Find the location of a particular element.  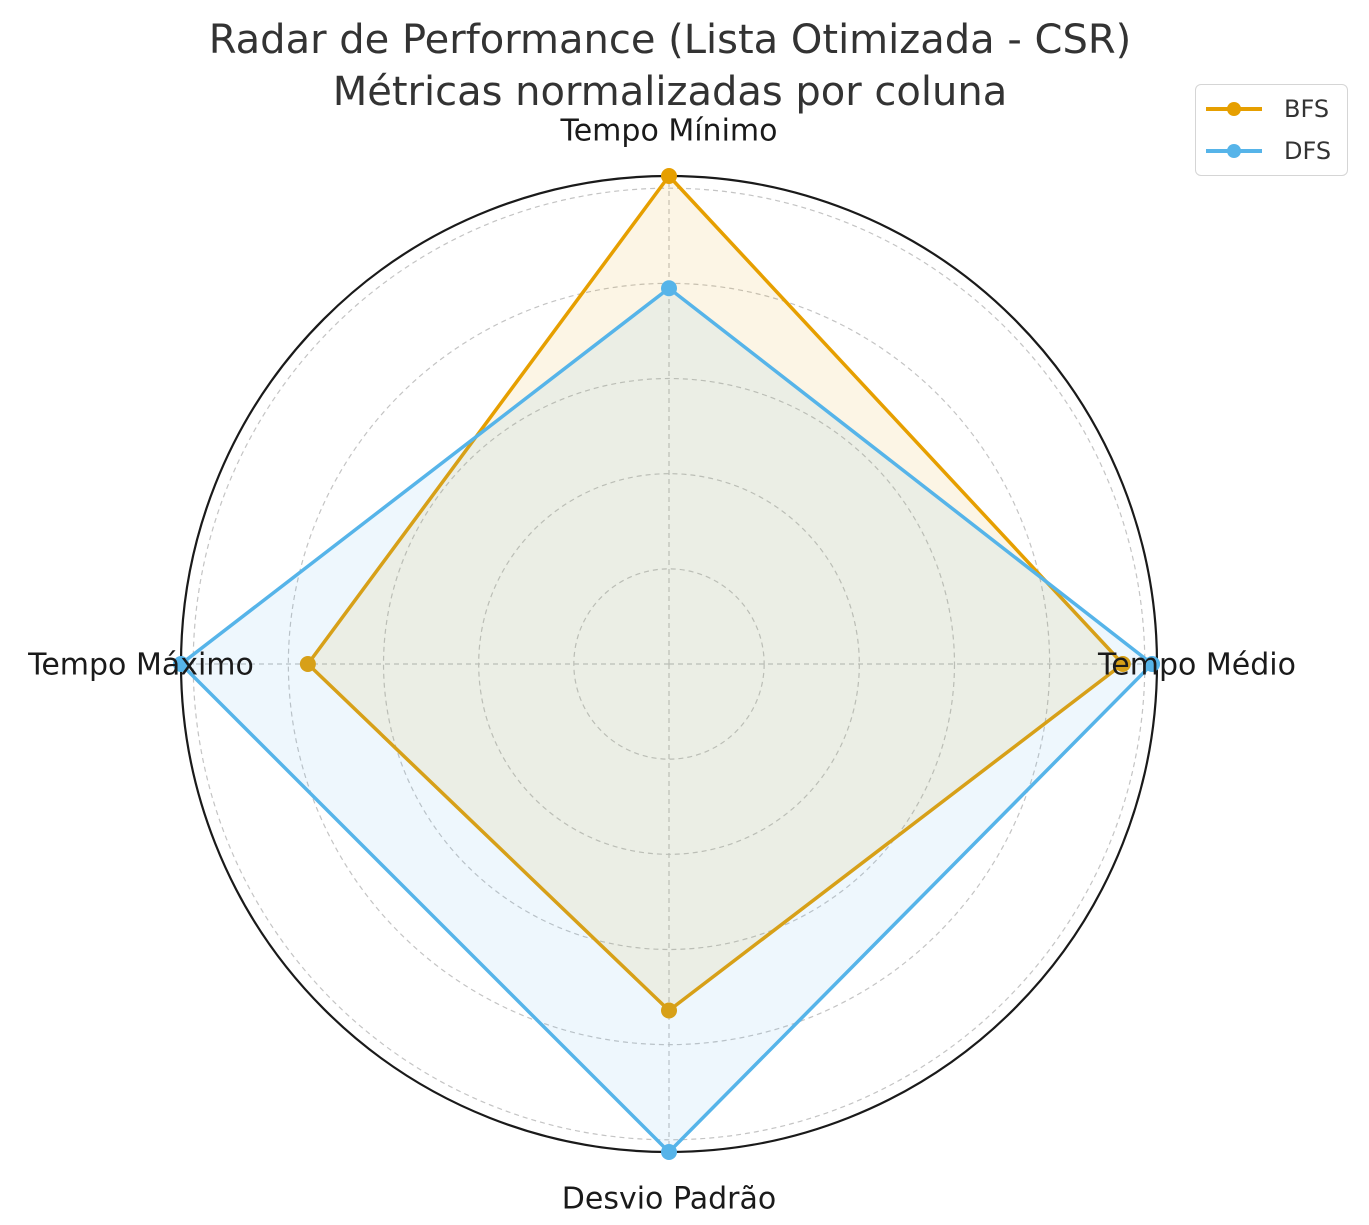

legend-item-bfs: BFS is located at coordinates (1271, 109).